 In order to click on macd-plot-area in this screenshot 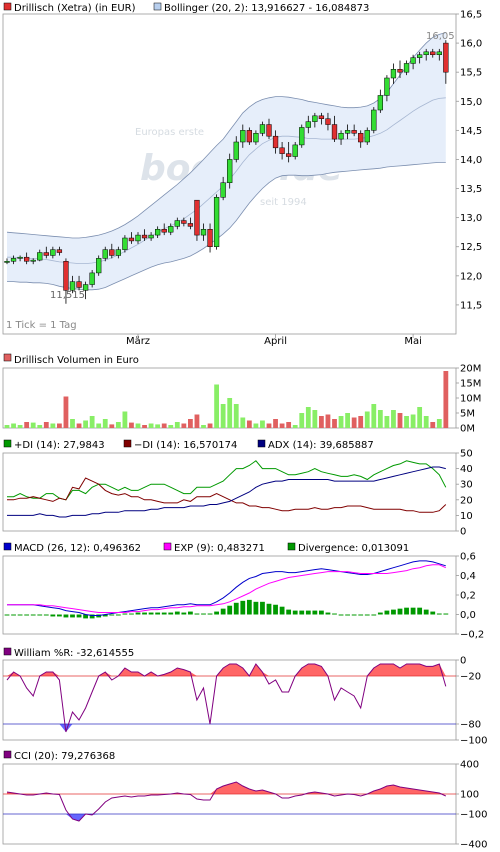, I will do `click(229, 595)`.